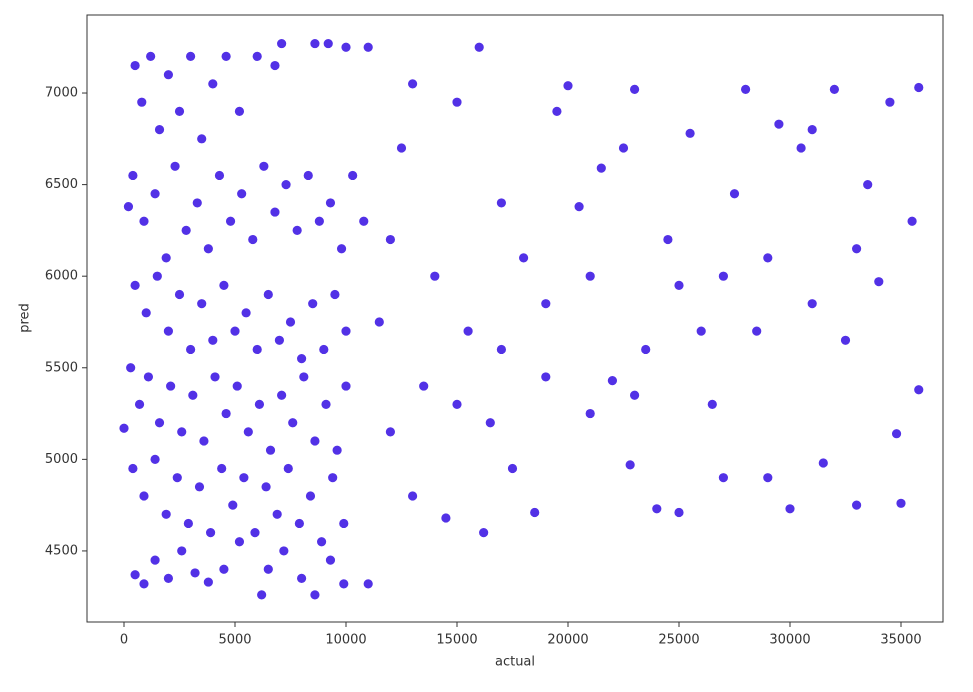 The width and height of the screenshot is (973, 692). What do you see at coordinates (61, 184) in the screenshot?
I see `y-tick-label: 6500` at bounding box center [61, 184].